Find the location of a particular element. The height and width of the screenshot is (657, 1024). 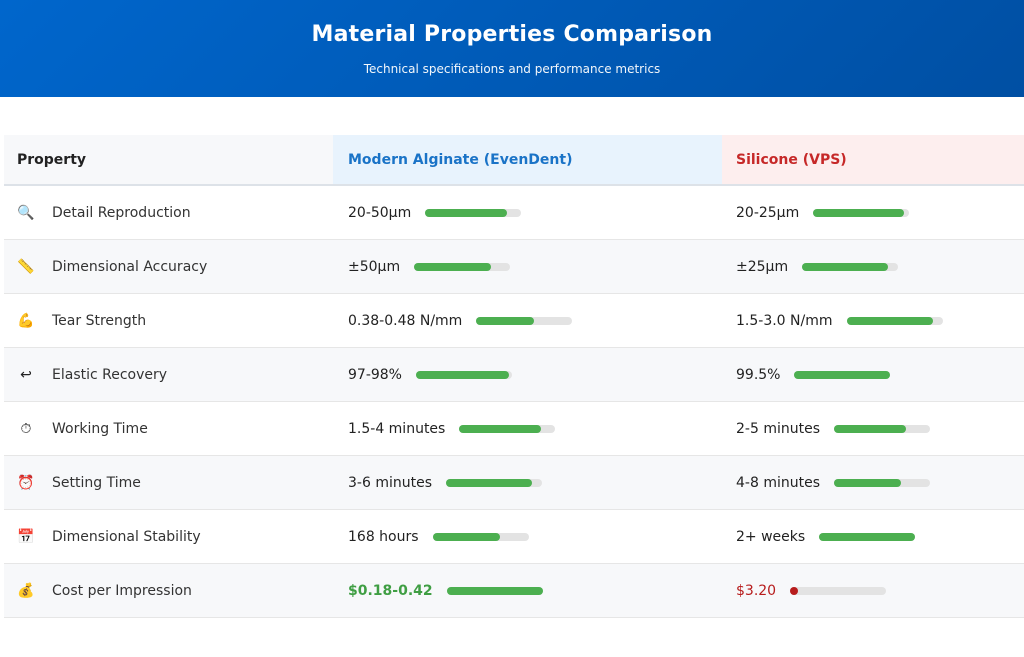

silicone-value: 2+ weeks is located at coordinates (771, 536).